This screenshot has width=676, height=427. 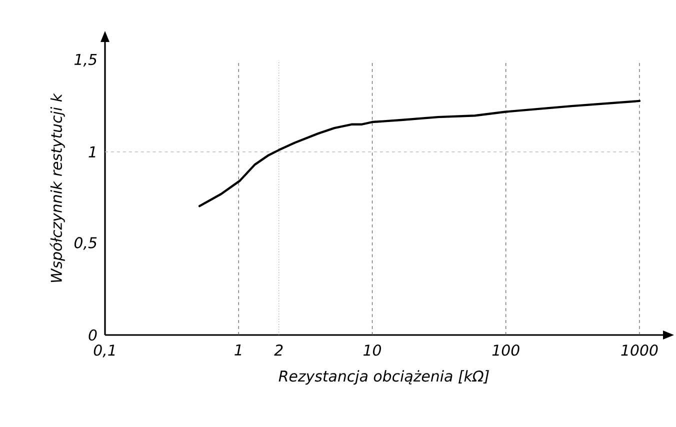 What do you see at coordinates (372, 350) in the screenshot?
I see `x-tick-label: 10` at bounding box center [372, 350].